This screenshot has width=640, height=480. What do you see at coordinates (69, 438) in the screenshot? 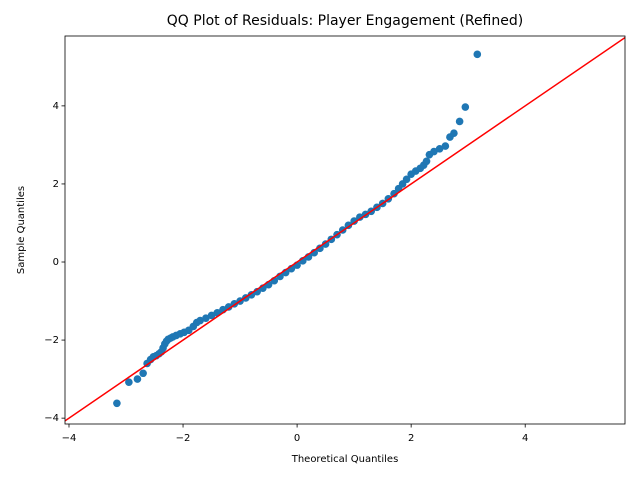
I see `x-tick-label: −4` at bounding box center [69, 438].